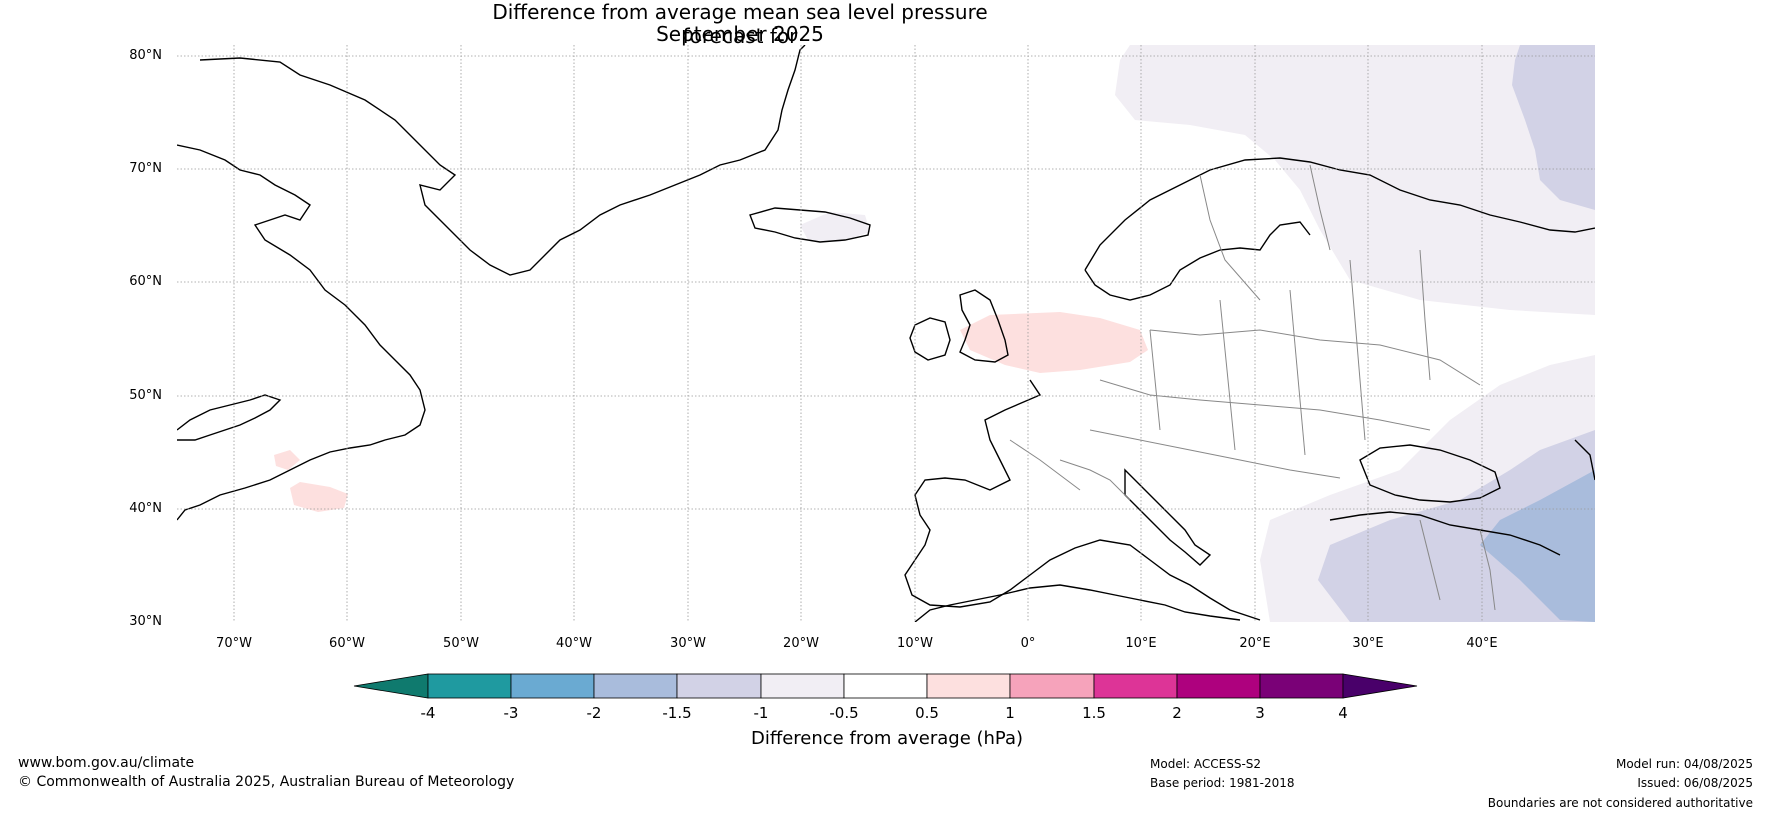  Describe the element at coordinates (145, 395) in the screenshot. I see `lat-label-50n: 50°N` at that location.